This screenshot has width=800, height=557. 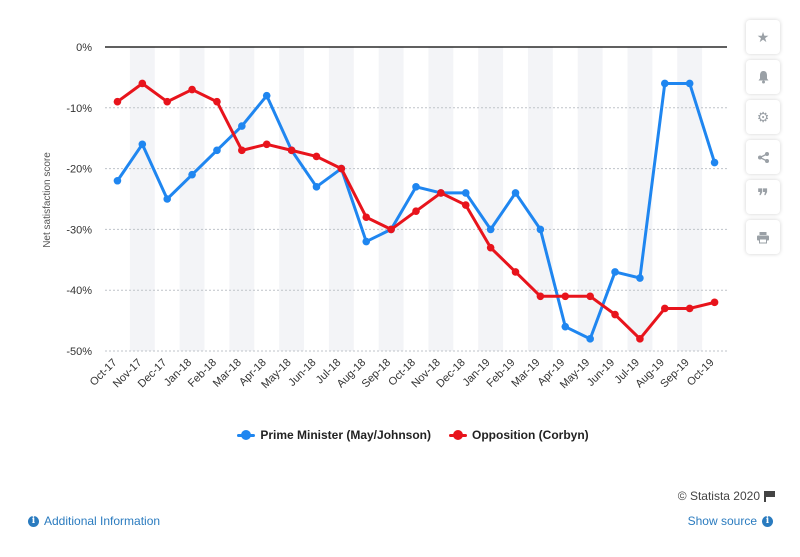 I want to click on y-tick-label: -40%, so click(x=79, y=291).